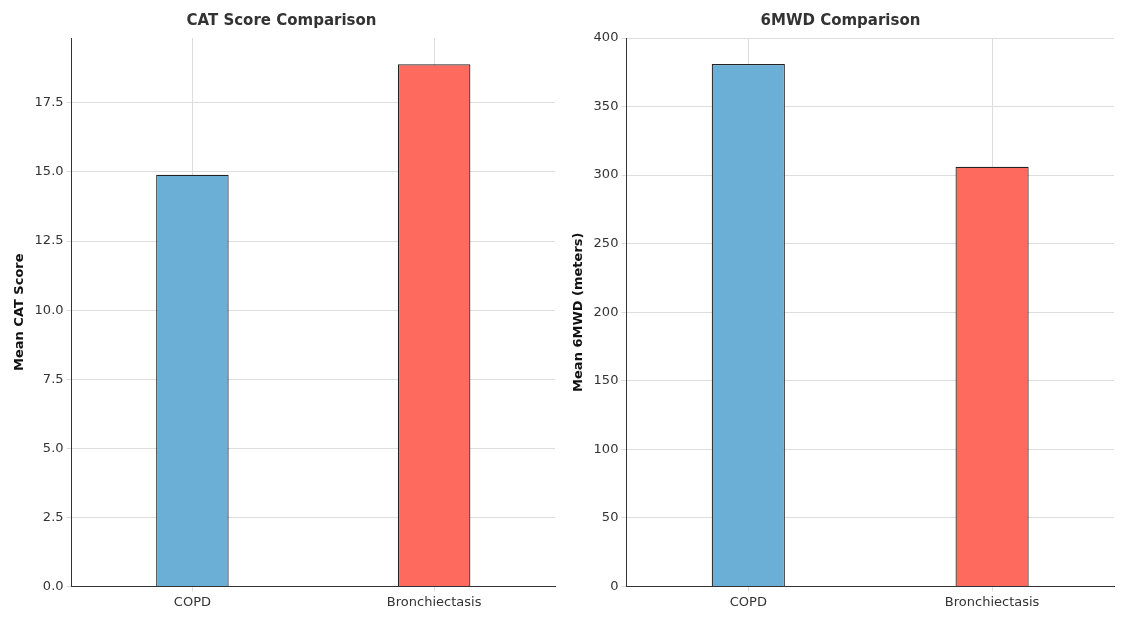  What do you see at coordinates (606, 448) in the screenshot?
I see `y-tick-label: 100` at bounding box center [606, 448].